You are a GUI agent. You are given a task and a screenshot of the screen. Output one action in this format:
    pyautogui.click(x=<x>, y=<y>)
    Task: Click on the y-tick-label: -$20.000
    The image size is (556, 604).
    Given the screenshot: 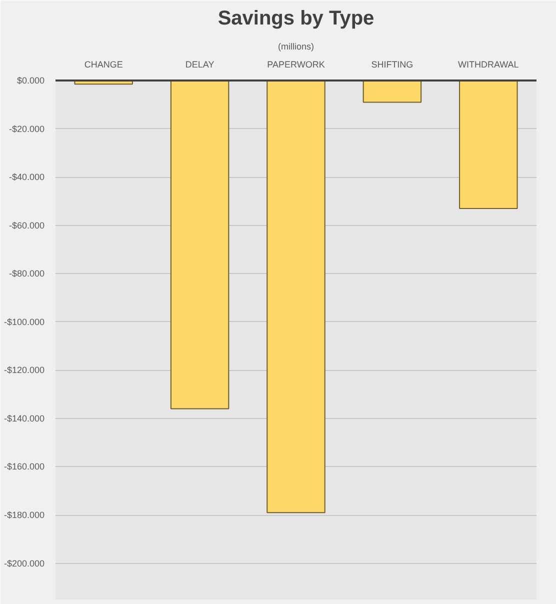 What is the action you would take?
    pyautogui.click(x=26, y=129)
    